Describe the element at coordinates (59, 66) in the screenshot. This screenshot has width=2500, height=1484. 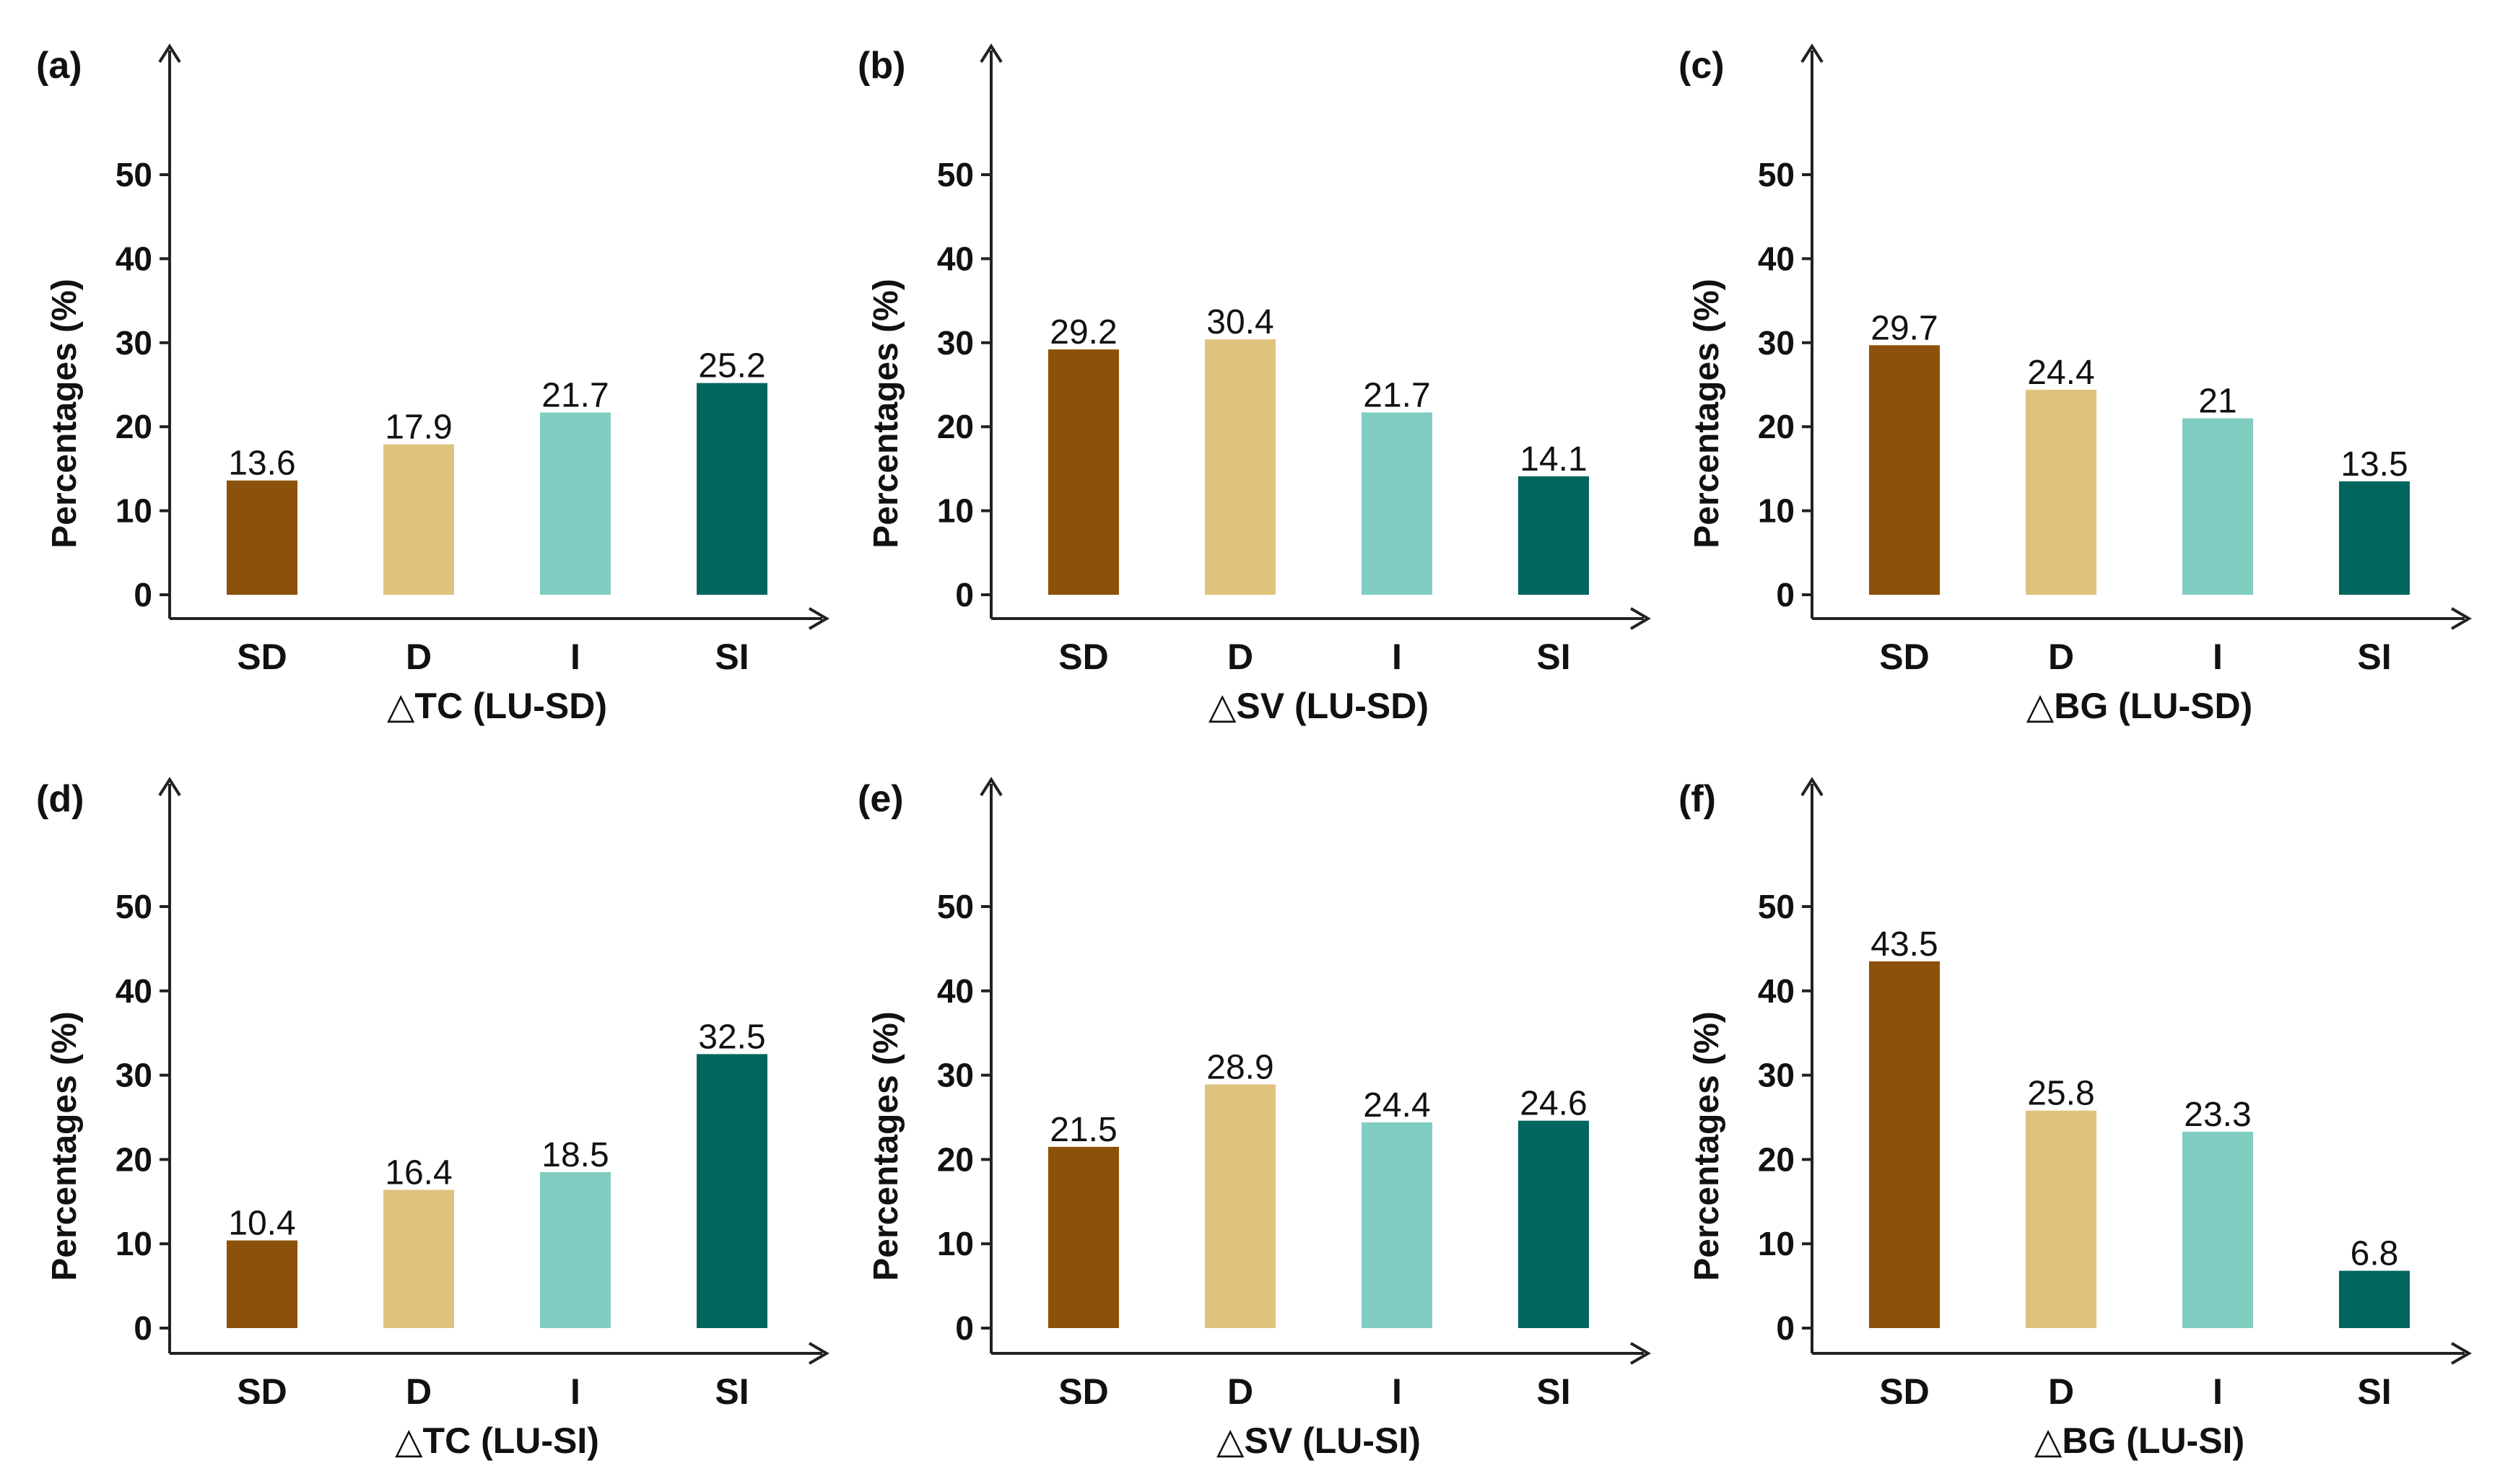
I see `panel-label: (a)` at that location.